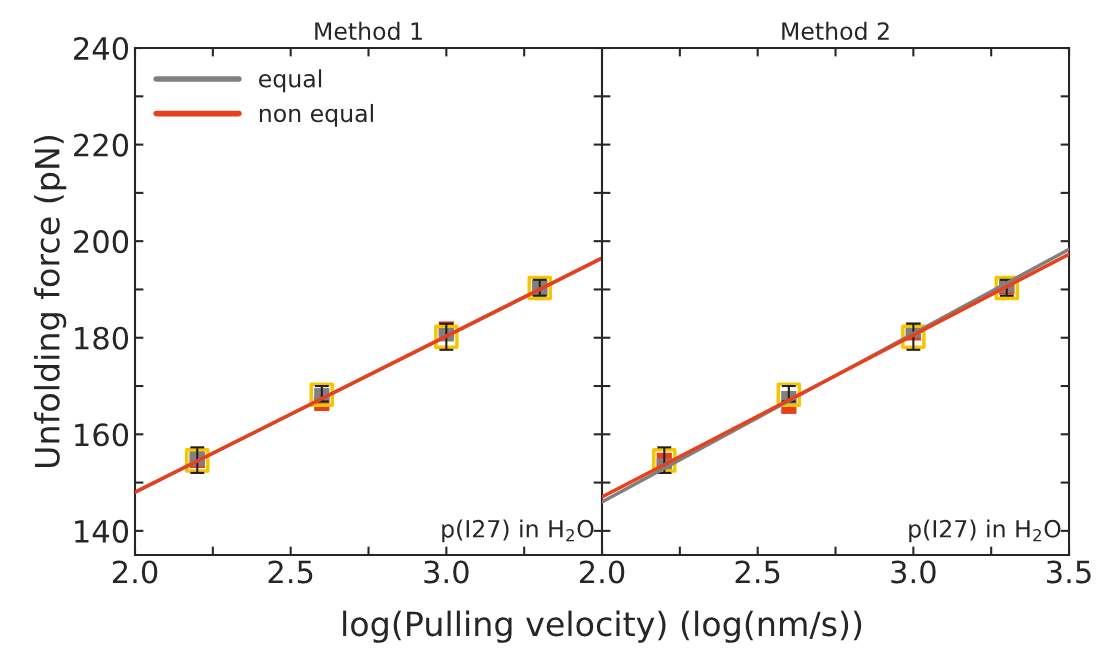 This screenshot has width=1103, height=659. Describe the element at coordinates (316, 115) in the screenshot. I see `legend-label: non equal` at that location.